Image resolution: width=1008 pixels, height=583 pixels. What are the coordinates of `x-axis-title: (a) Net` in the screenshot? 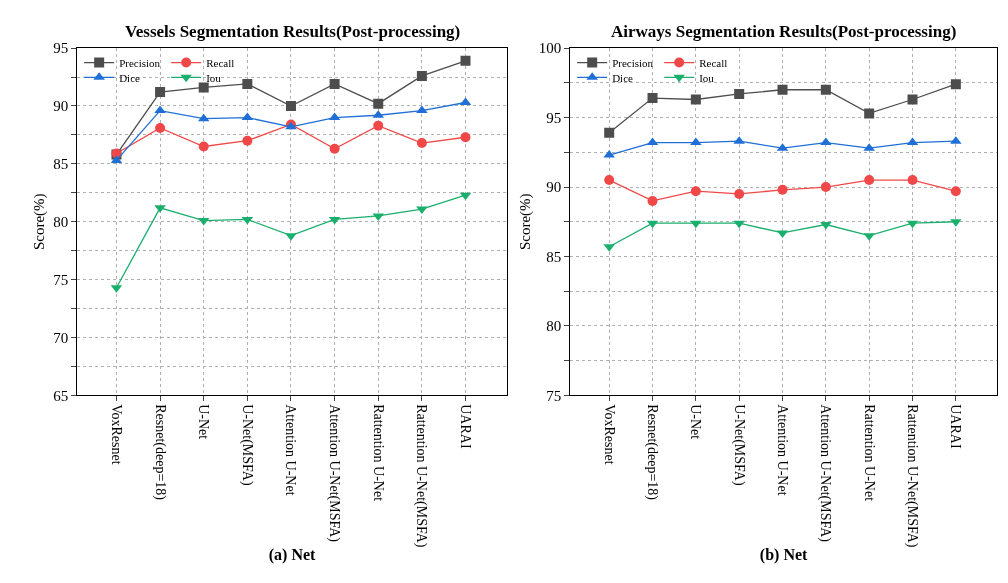 It's located at (292, 555).